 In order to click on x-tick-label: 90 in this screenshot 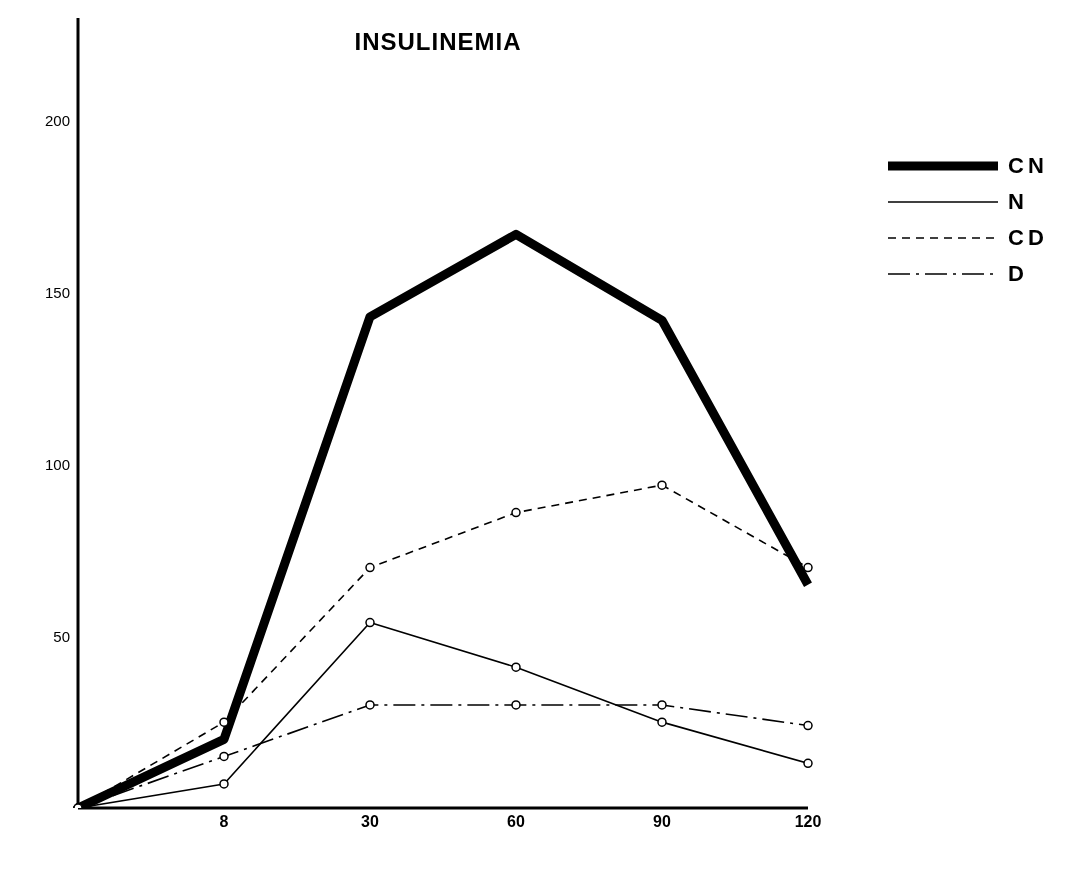, I will do `click(662, 822)`.